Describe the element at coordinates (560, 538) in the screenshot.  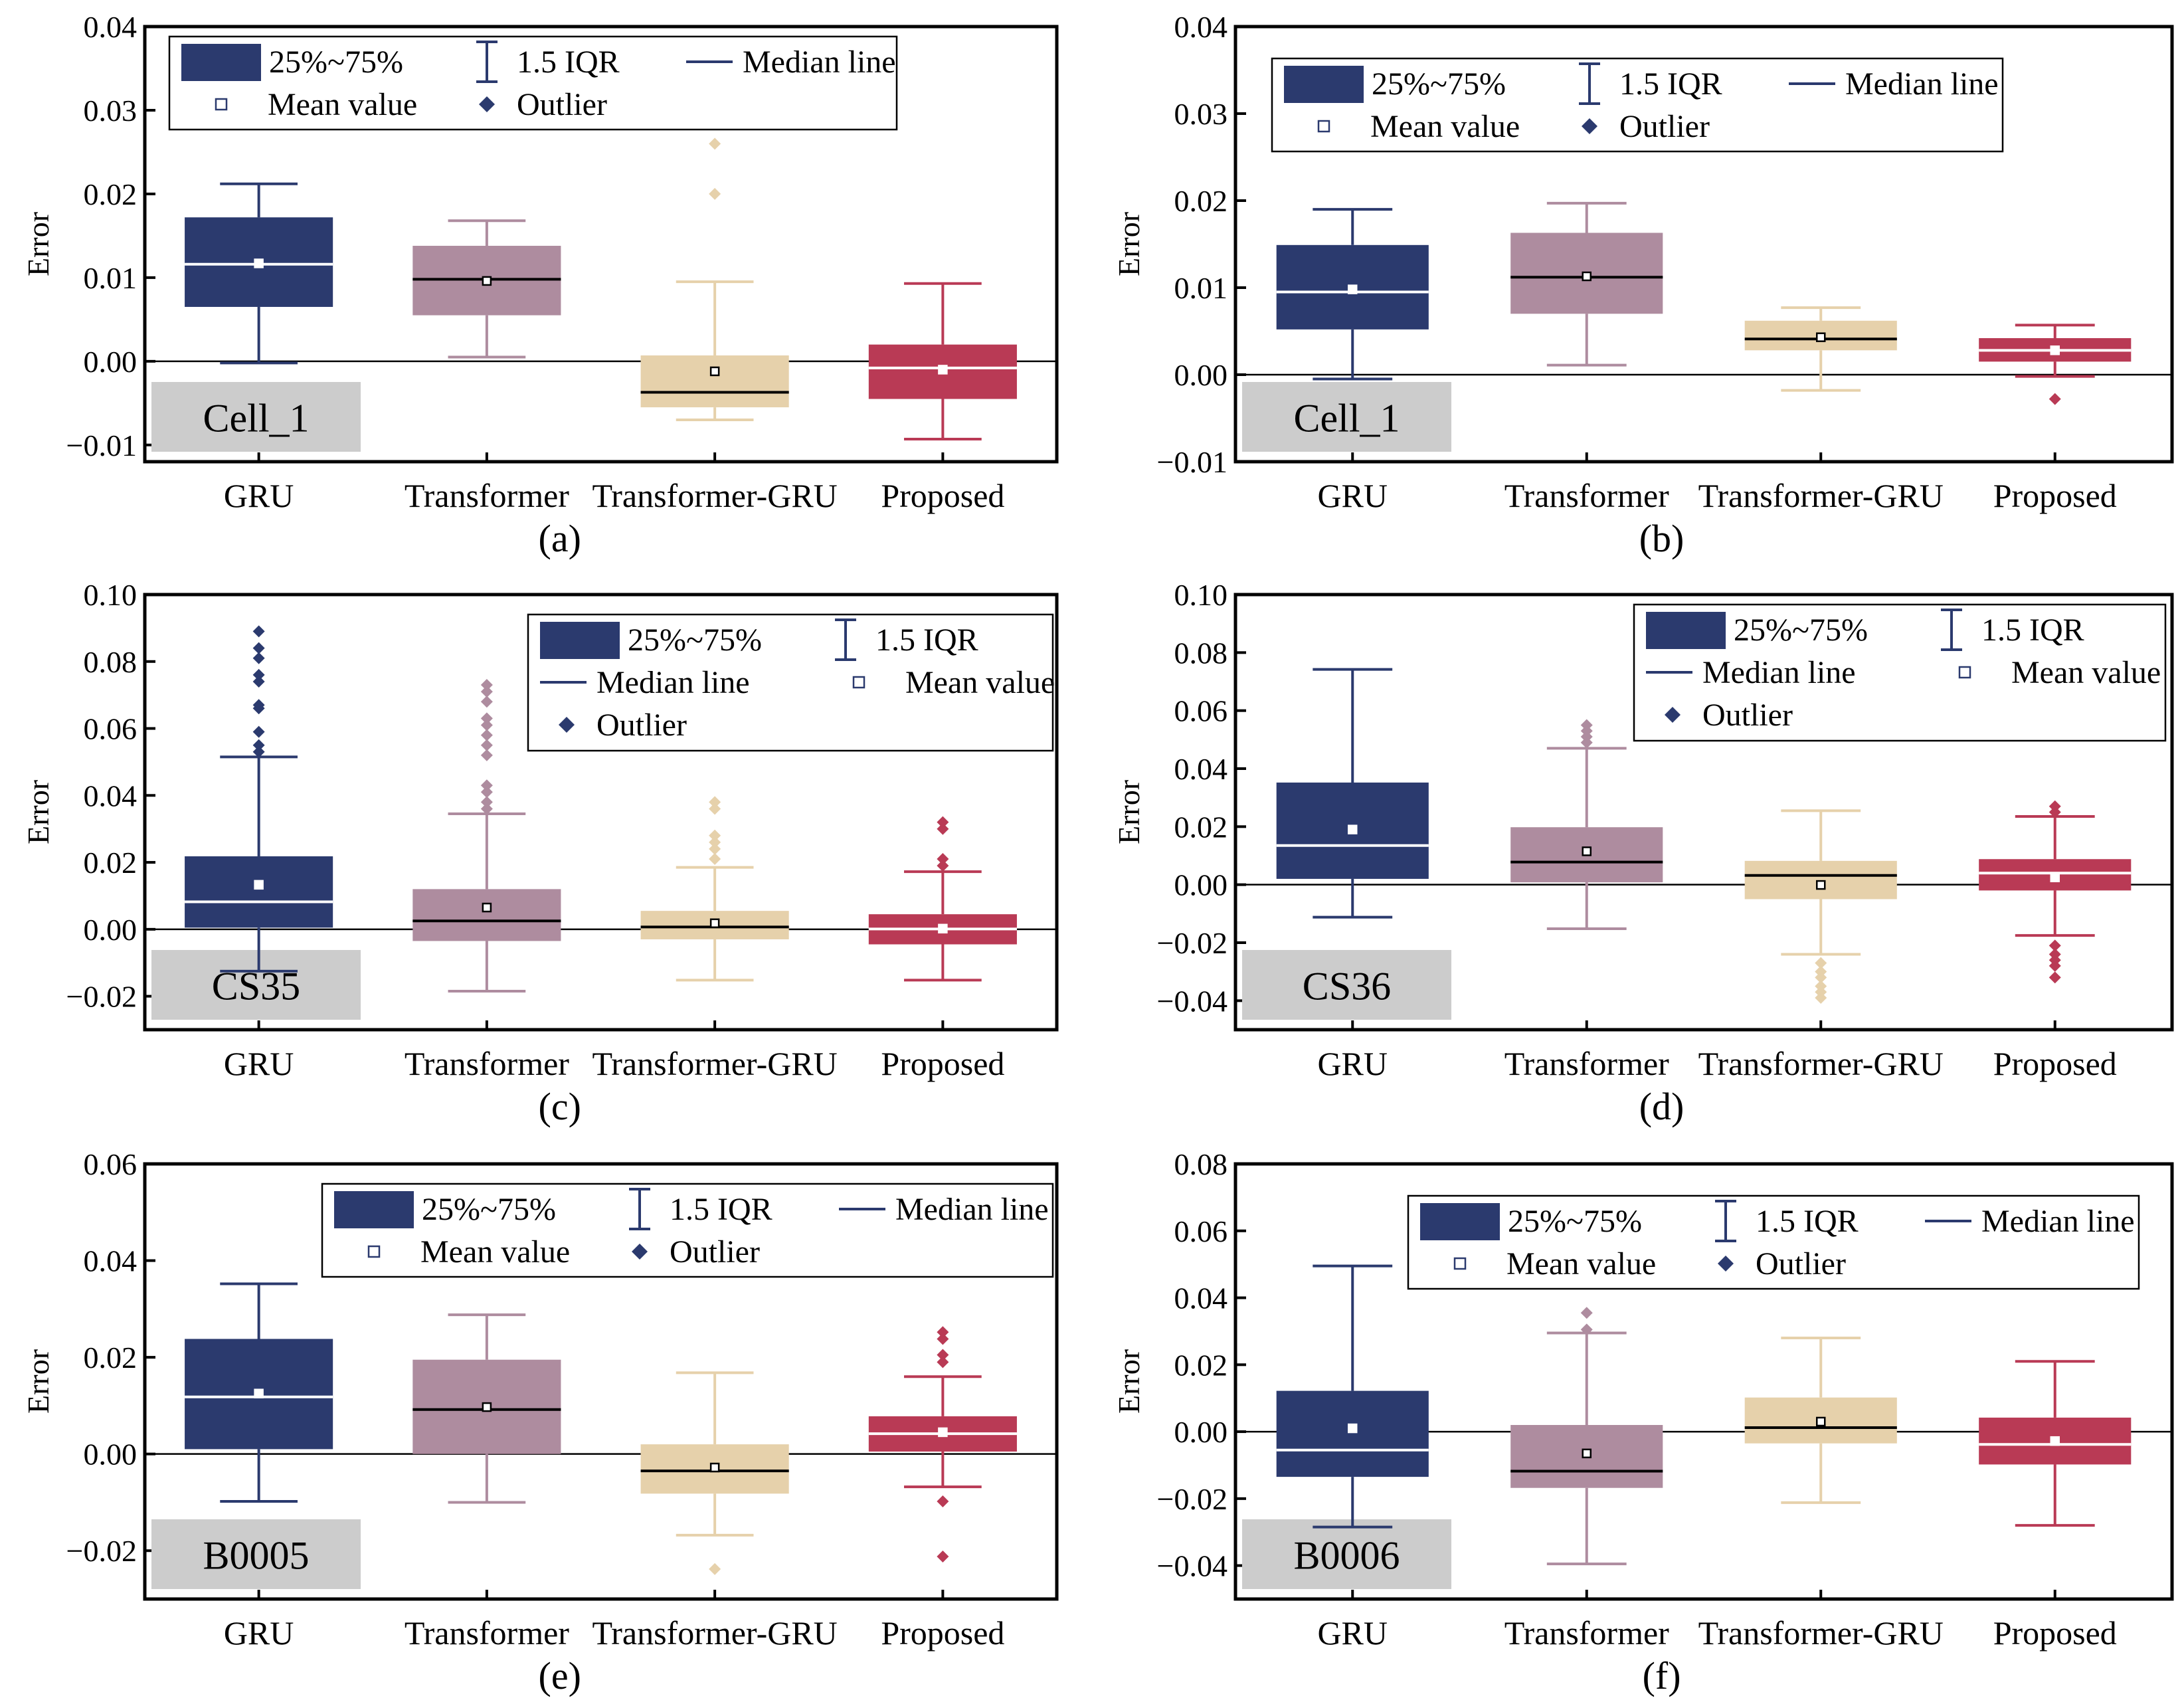
I see `panel-caption: (a)` at that location.